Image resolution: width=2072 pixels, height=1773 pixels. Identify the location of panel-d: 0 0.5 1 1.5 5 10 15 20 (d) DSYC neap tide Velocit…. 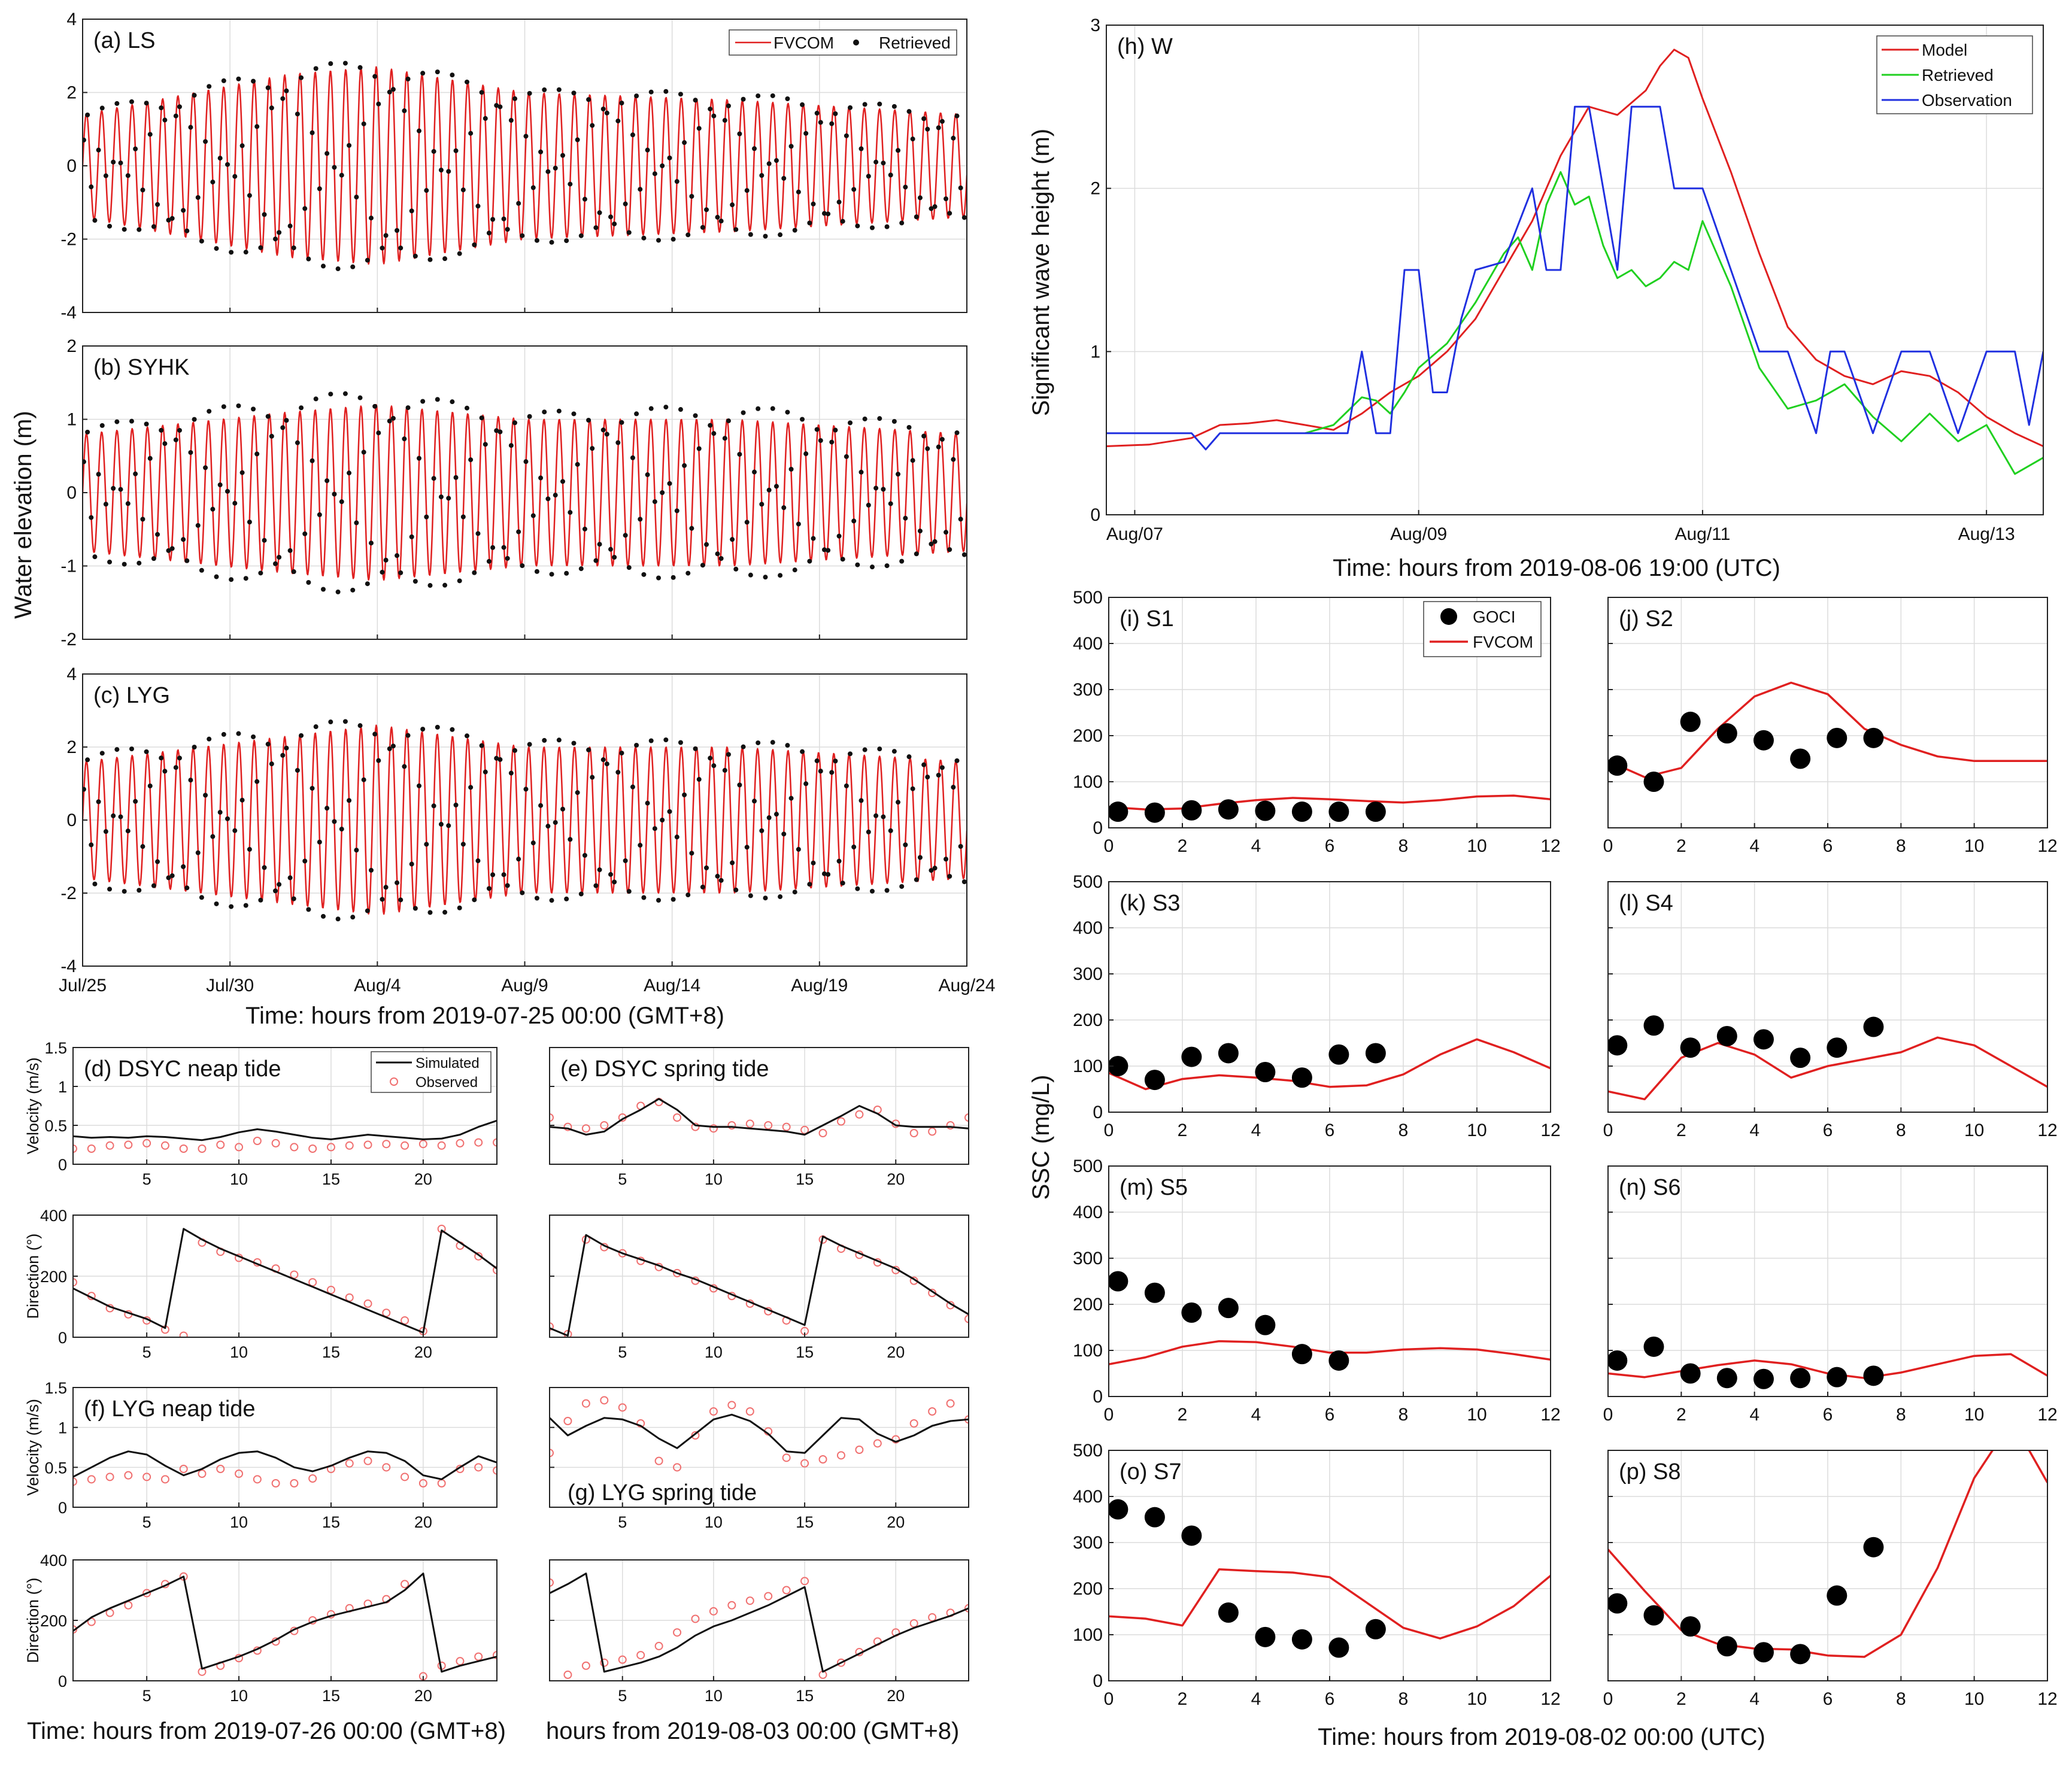
(260, 1114).